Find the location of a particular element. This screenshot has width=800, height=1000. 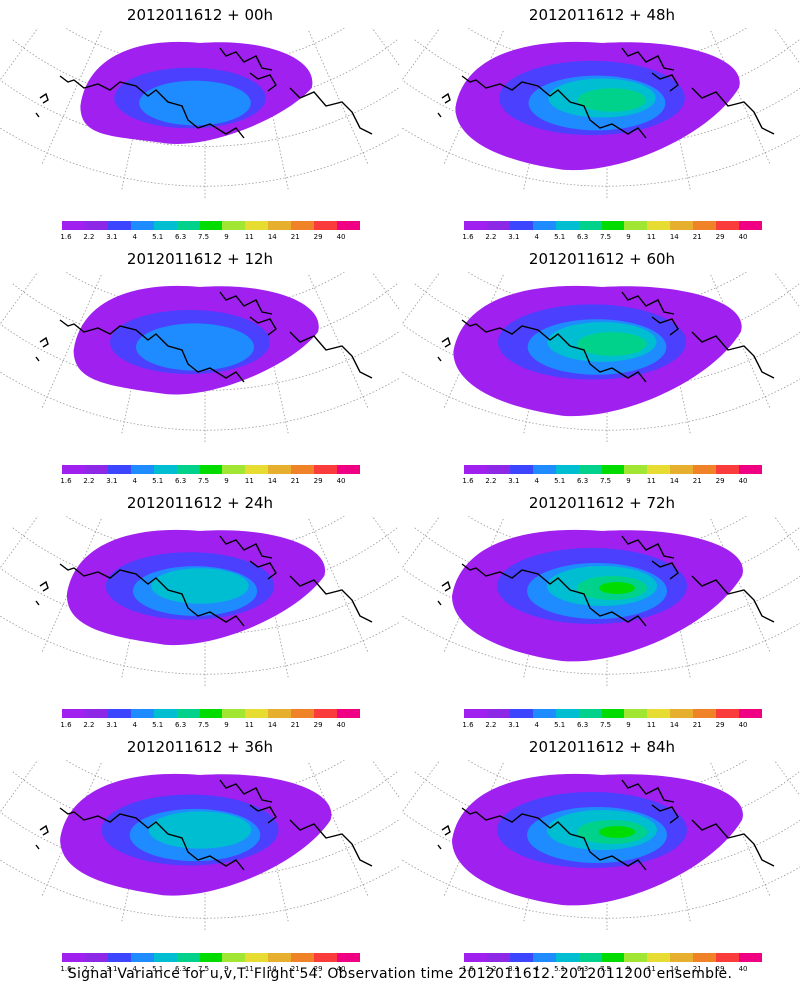

colorbar-tick-label: 21 is located at coordinates (295, 237).